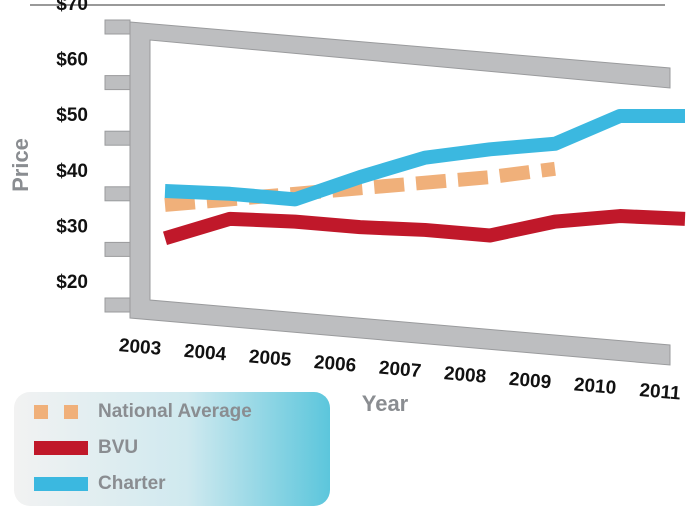 This screenshot has height=510, width=696. Describe the element at coordinates (205, 353) in the screenshot. I see `x-tick-label: 2004` at that location.